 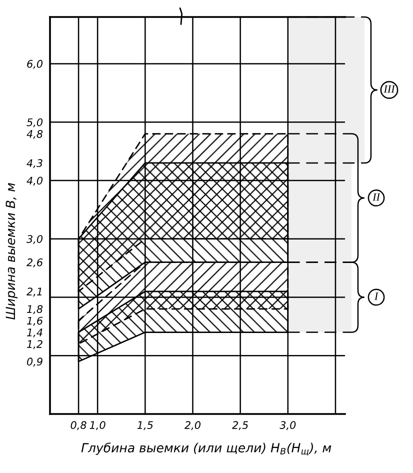 I want to click on x-axis-title: Глубина выемки (или щели) H$_{В}$(H$_{щ}$), м, so click(x=206, y=449).